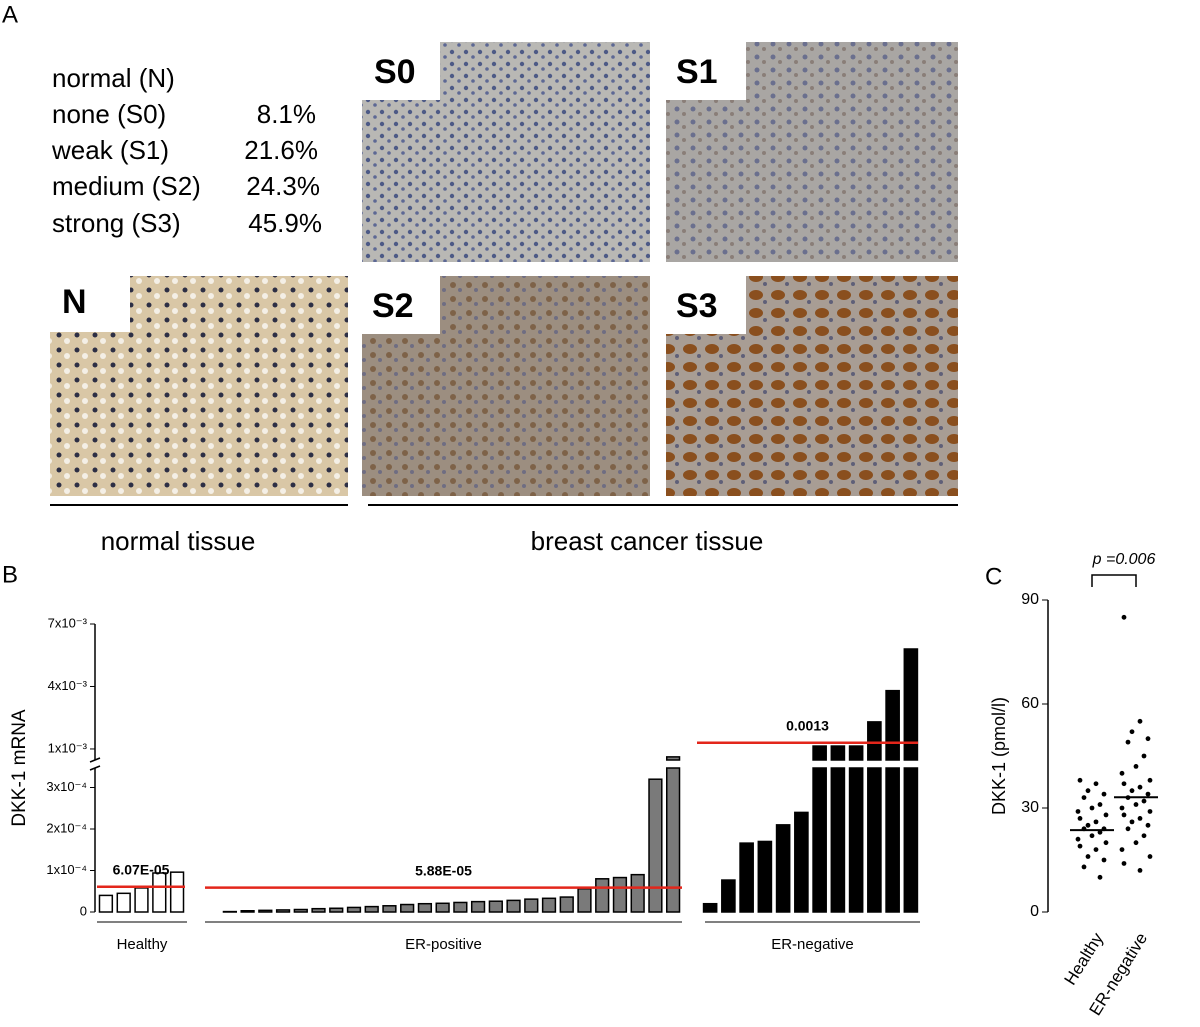 The image size is (1200, 1027). What do you see at coordinates (812, 944) in the screenshot?
I see `group-label: ER-negative` at bounding box center [812, 944].